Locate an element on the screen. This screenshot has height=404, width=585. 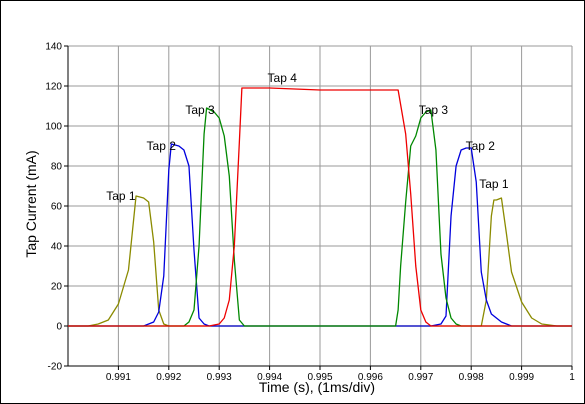
x-tick-label: 0.996 is located at coordinates (370, 377).